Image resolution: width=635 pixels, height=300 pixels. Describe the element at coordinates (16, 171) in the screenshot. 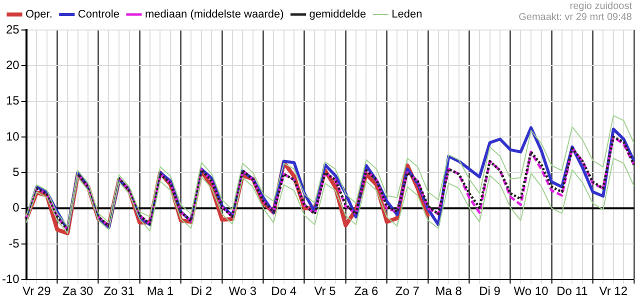

I see `y-tick-label: 5` at that location.